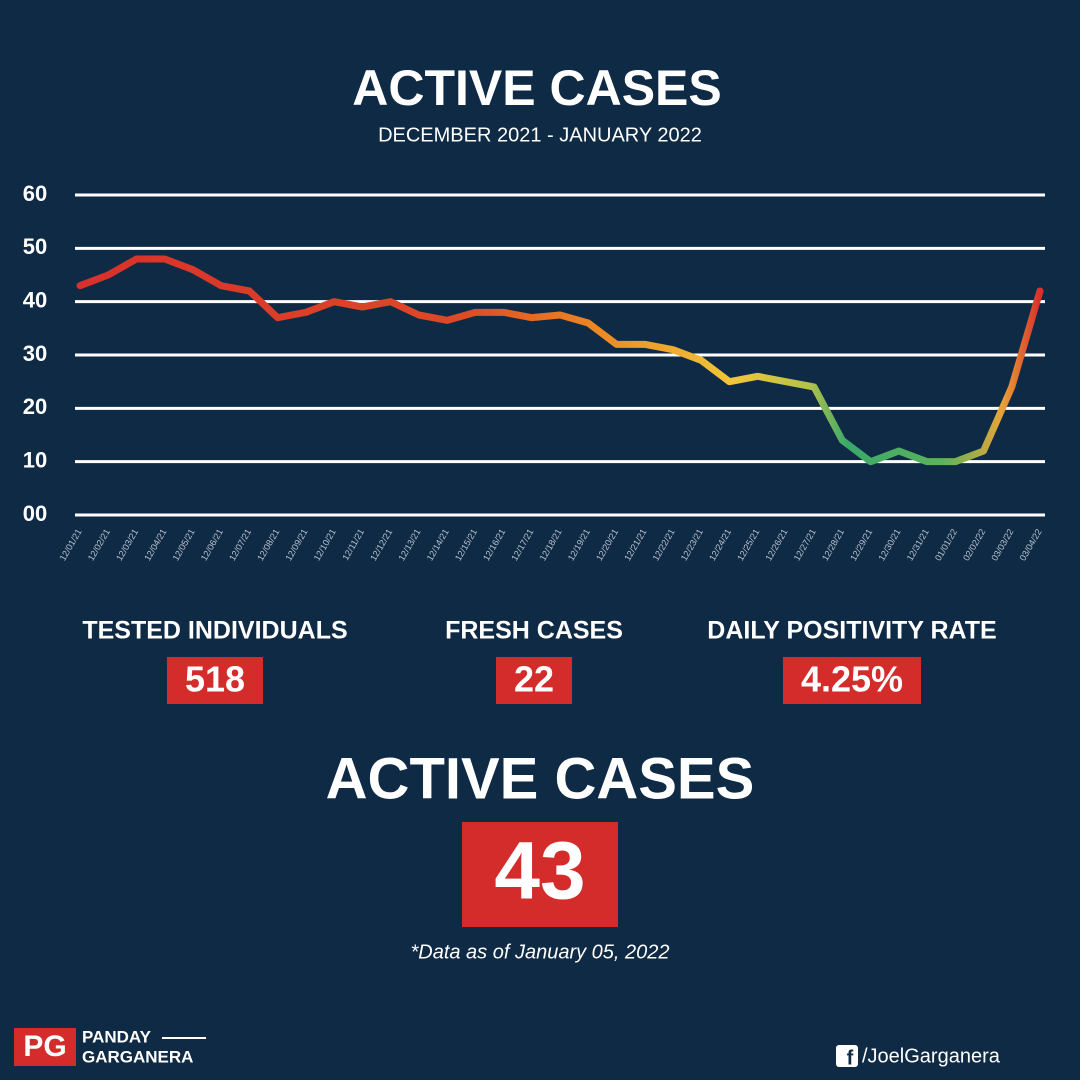 This screenshot has height=1080, width=1080. I want to click on active-value: 43, so click(539, 871).